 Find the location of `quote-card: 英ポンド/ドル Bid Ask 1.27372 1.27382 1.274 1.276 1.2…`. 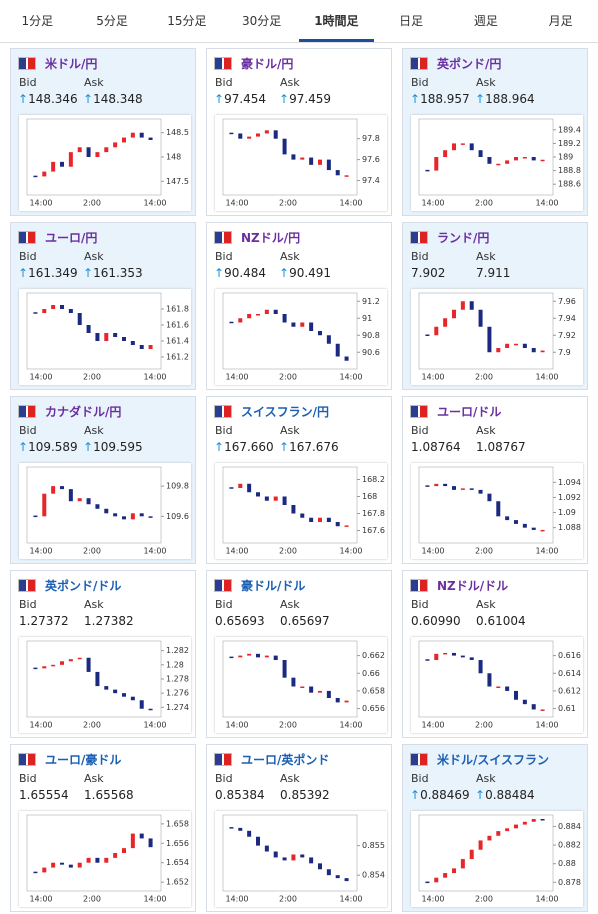

quote-card: 英ポンド/ドル Bid Ask 1.27372 1.27382 1.274 1.276 1.2… is located at coordinates (103, 654).